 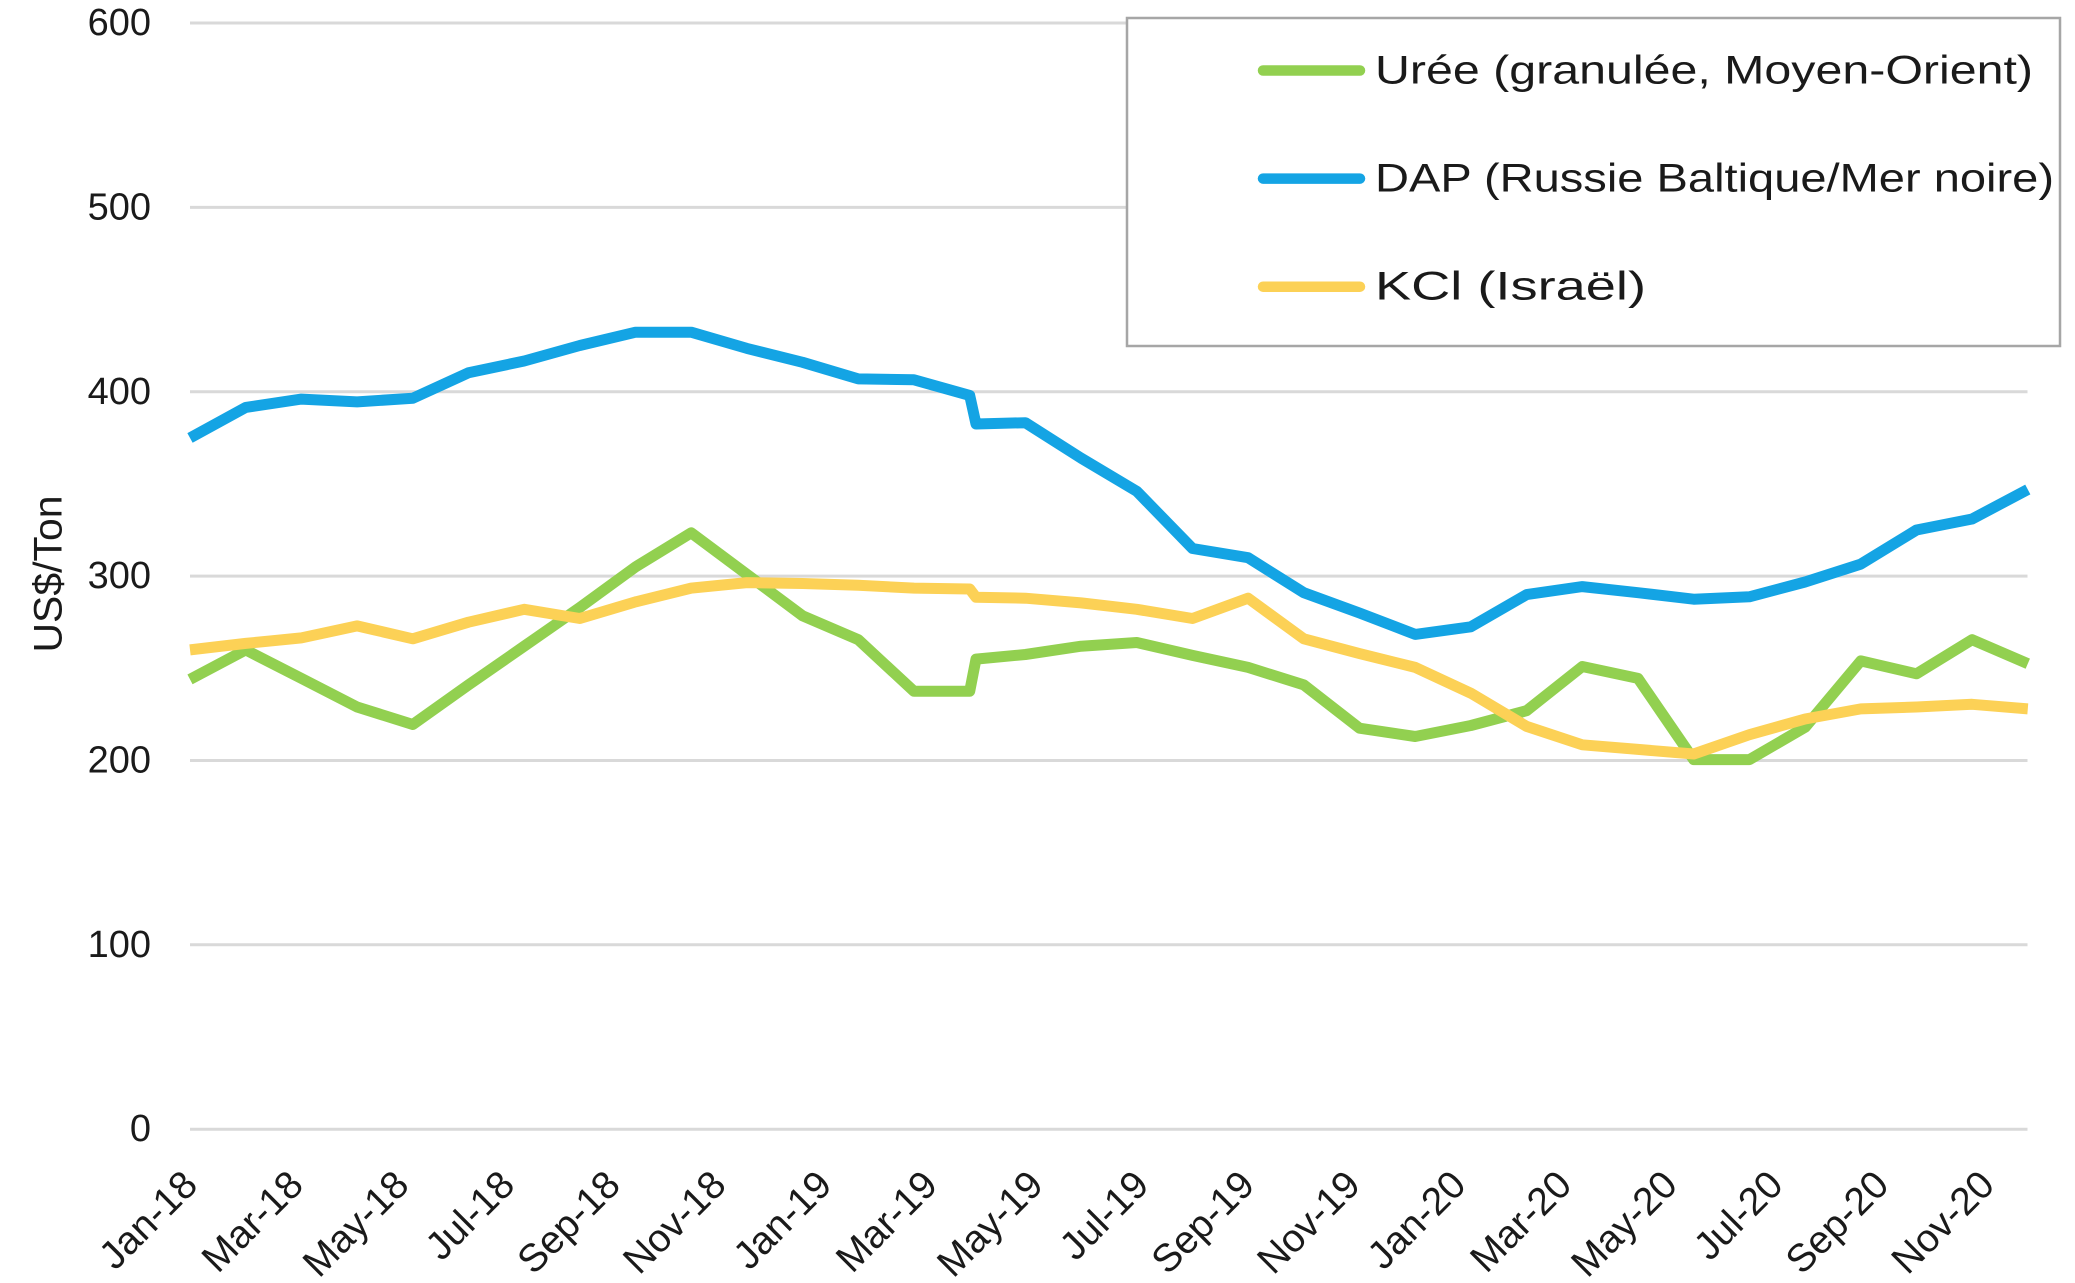 What do you see at coordinates (49, 574) in the screenshot?
I see `svg-text: US$/Ton` at bounding box center [49, 574].